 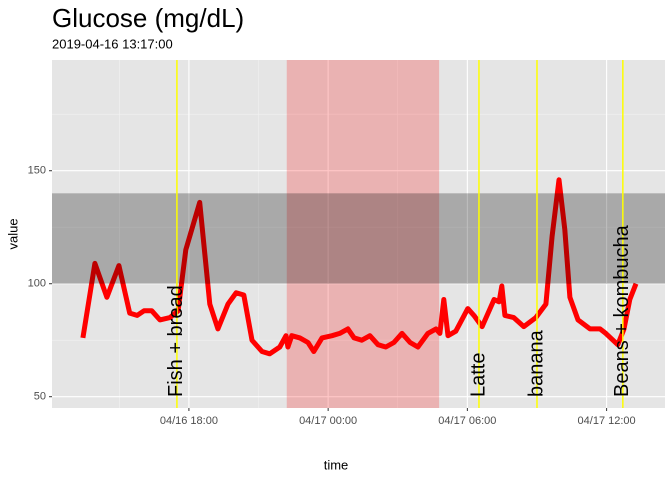 I want to click on x-tick-label: 04/16 18:00, so click(x=189, y=421).